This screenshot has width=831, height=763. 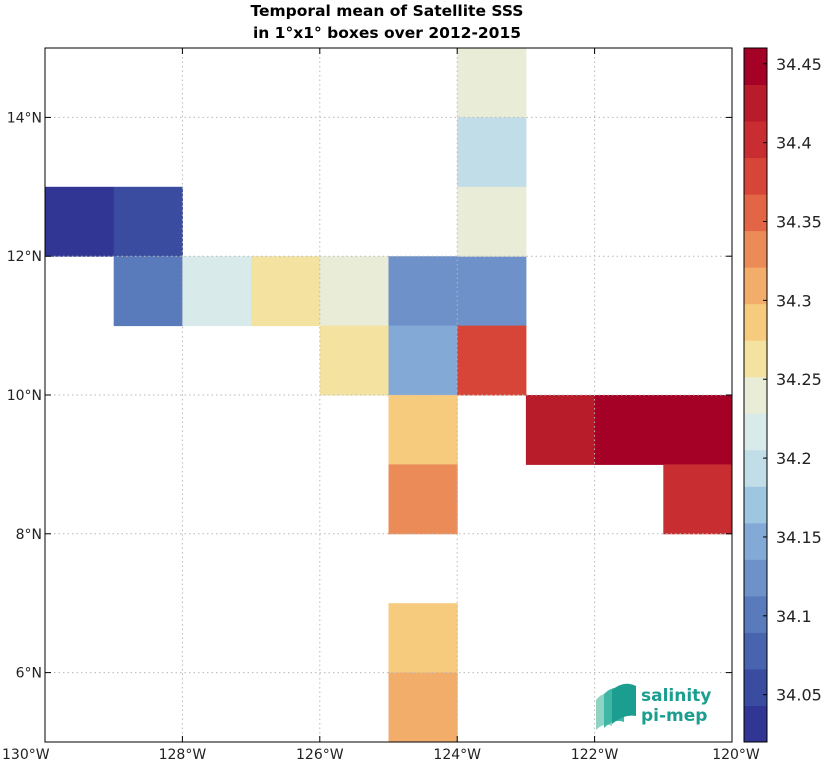 I want to click on x-tick-label: 124°W, so click(x=457, y=755).